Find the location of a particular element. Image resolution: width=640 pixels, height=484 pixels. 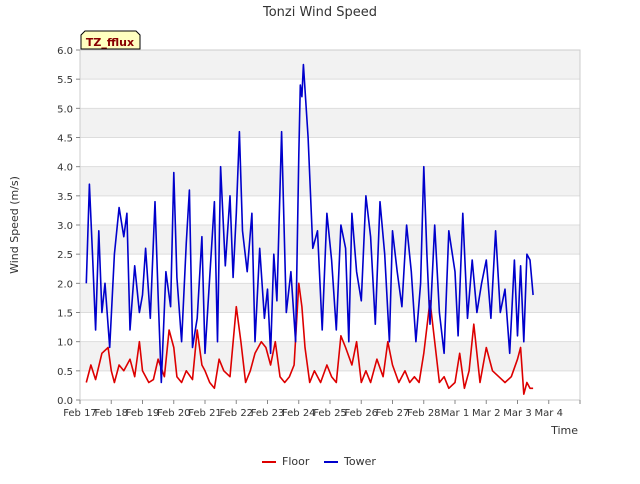

annotation-box: TZ_fflux is located at coordinates (110, 40).